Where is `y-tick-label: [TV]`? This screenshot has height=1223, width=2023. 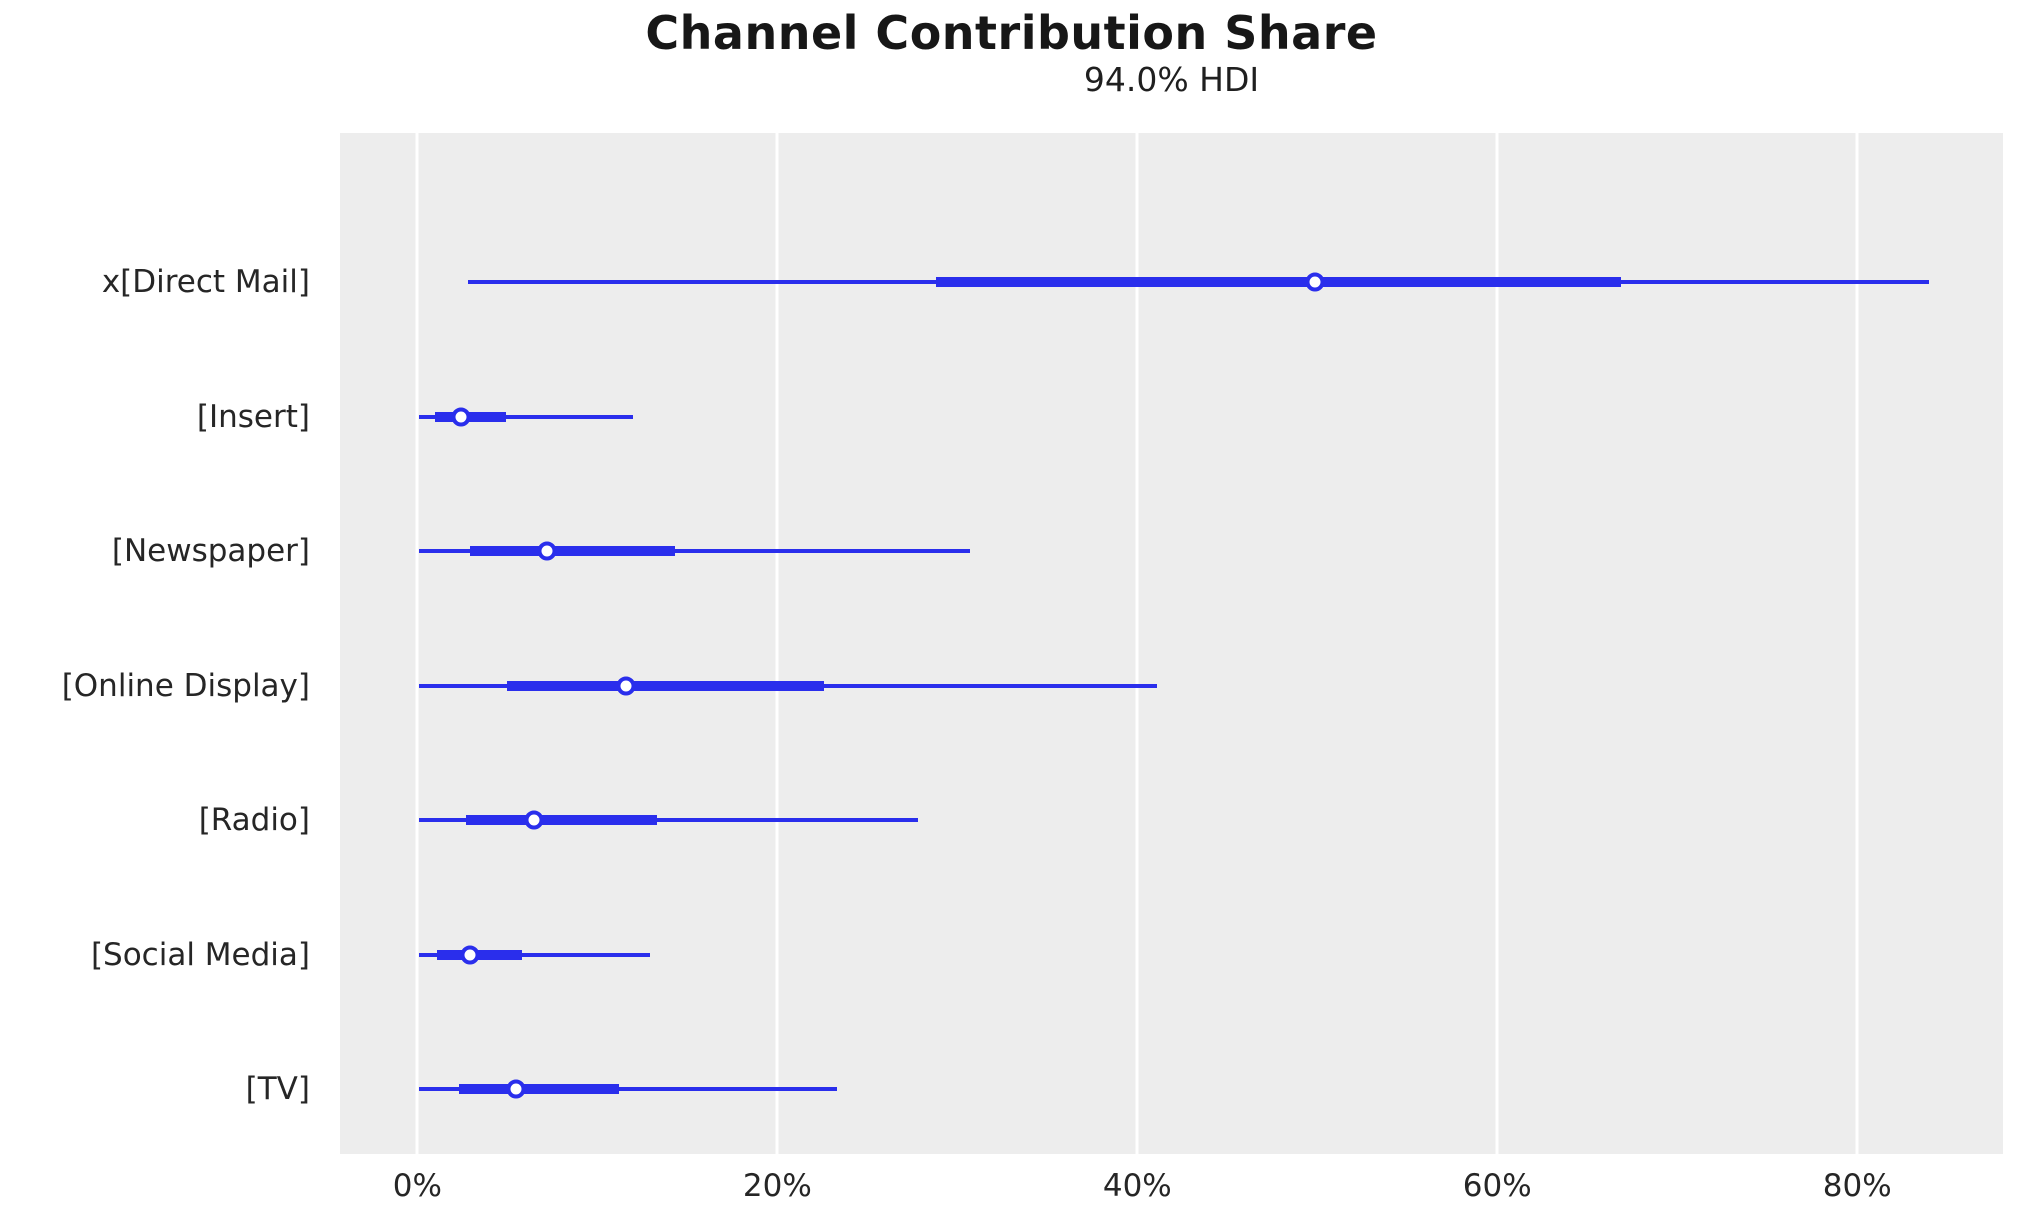 y-tick-label: [TV] is located at coordinates (277, 1089).